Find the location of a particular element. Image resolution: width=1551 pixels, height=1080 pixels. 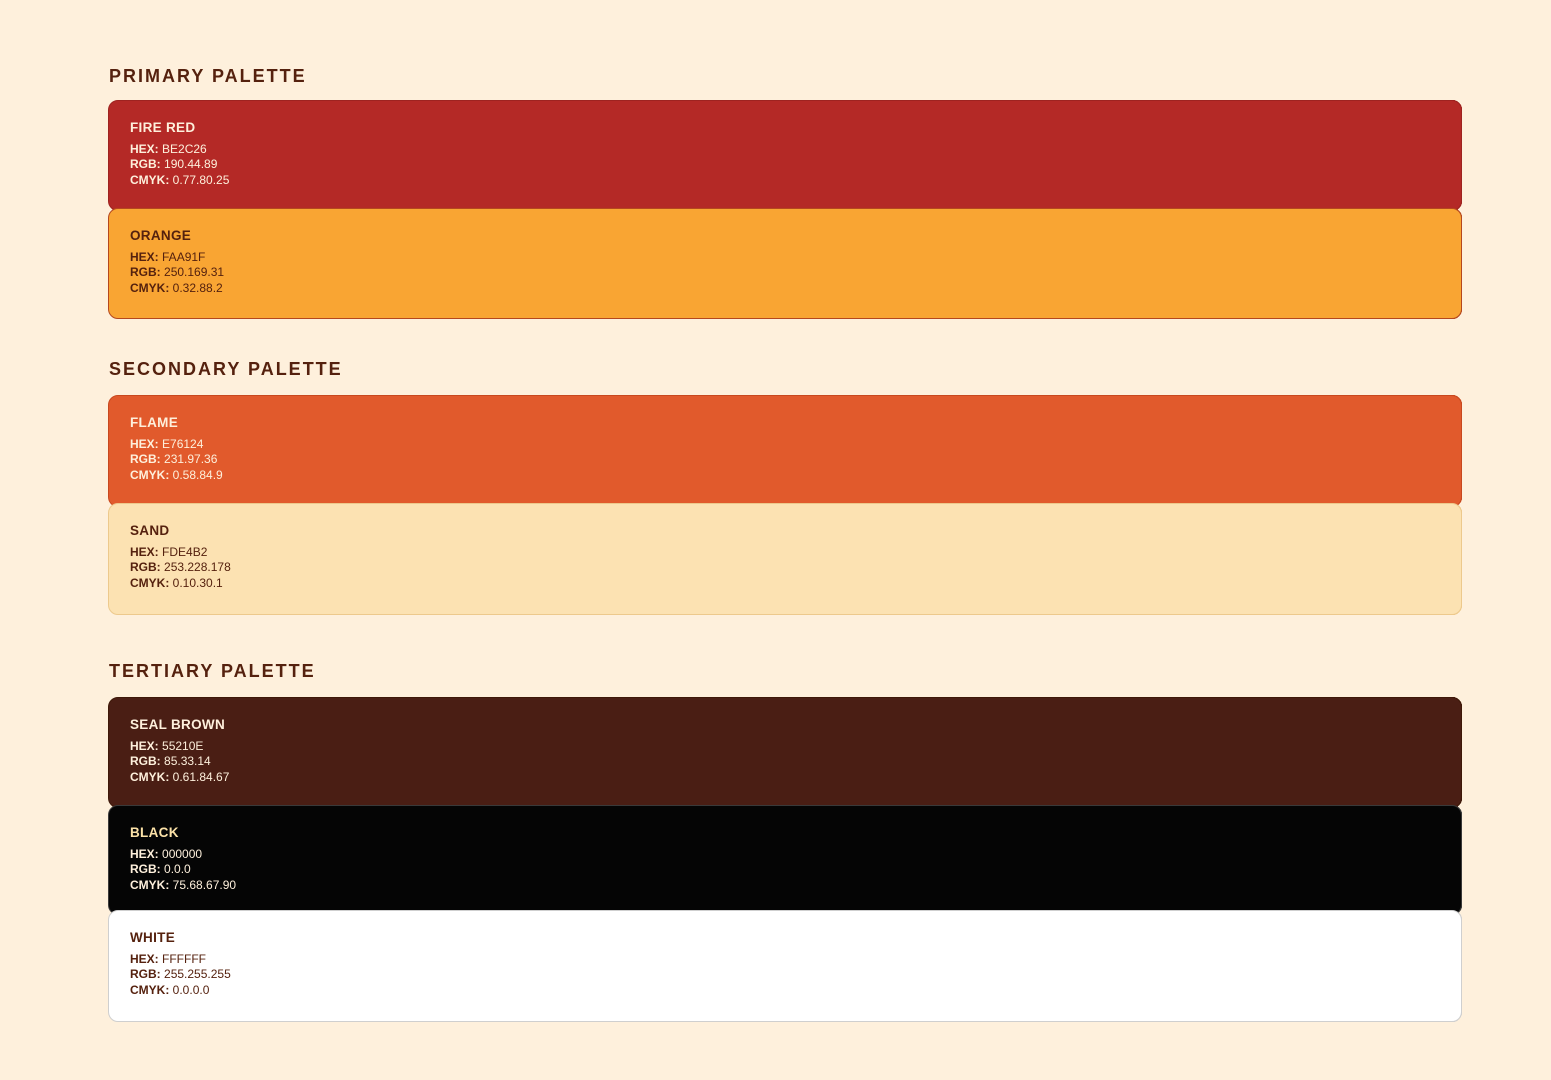

color-name: FIRE RED is located at coordinates (163, 127).